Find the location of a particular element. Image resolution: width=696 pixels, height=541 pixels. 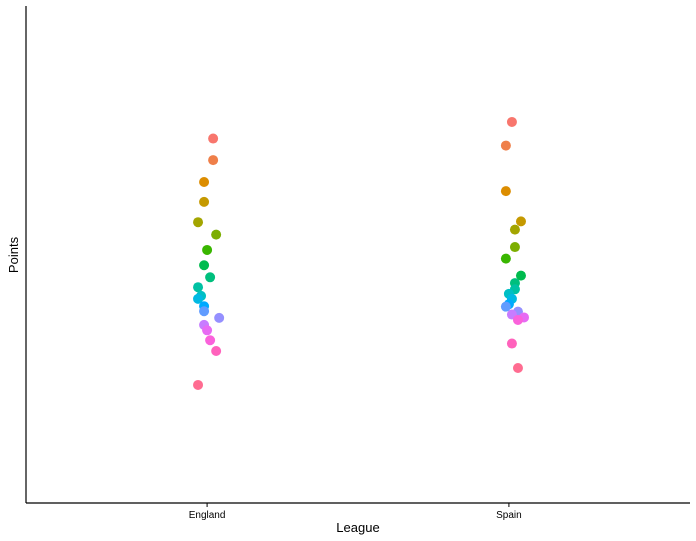

tick-layer: England Spain is located at coordinates (355, 512).